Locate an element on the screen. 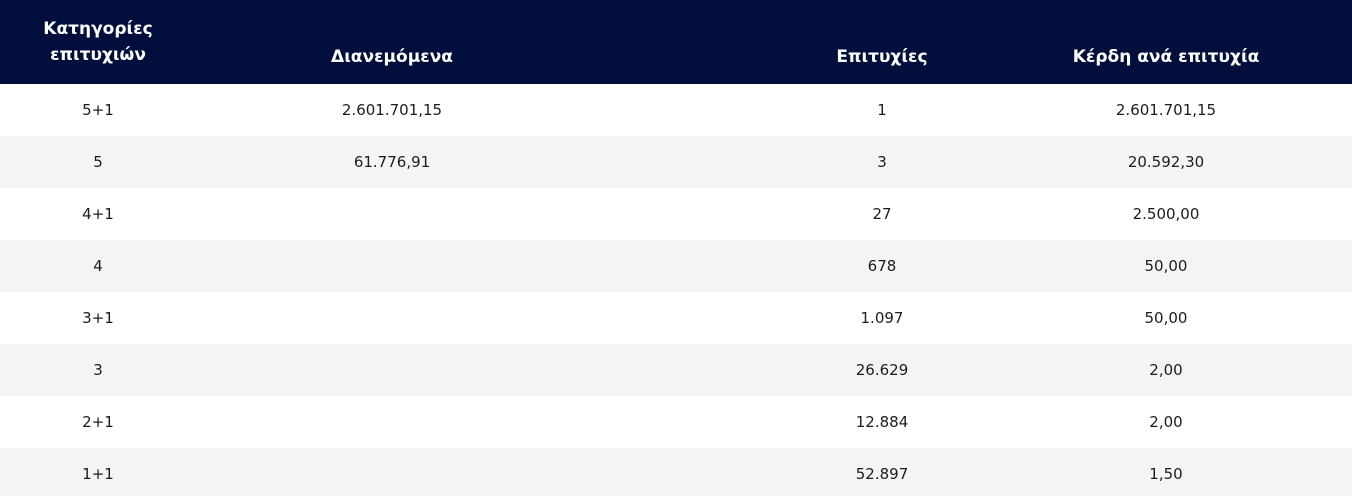  prize-cell: 1,50 is located at coordinates (1166, 474).